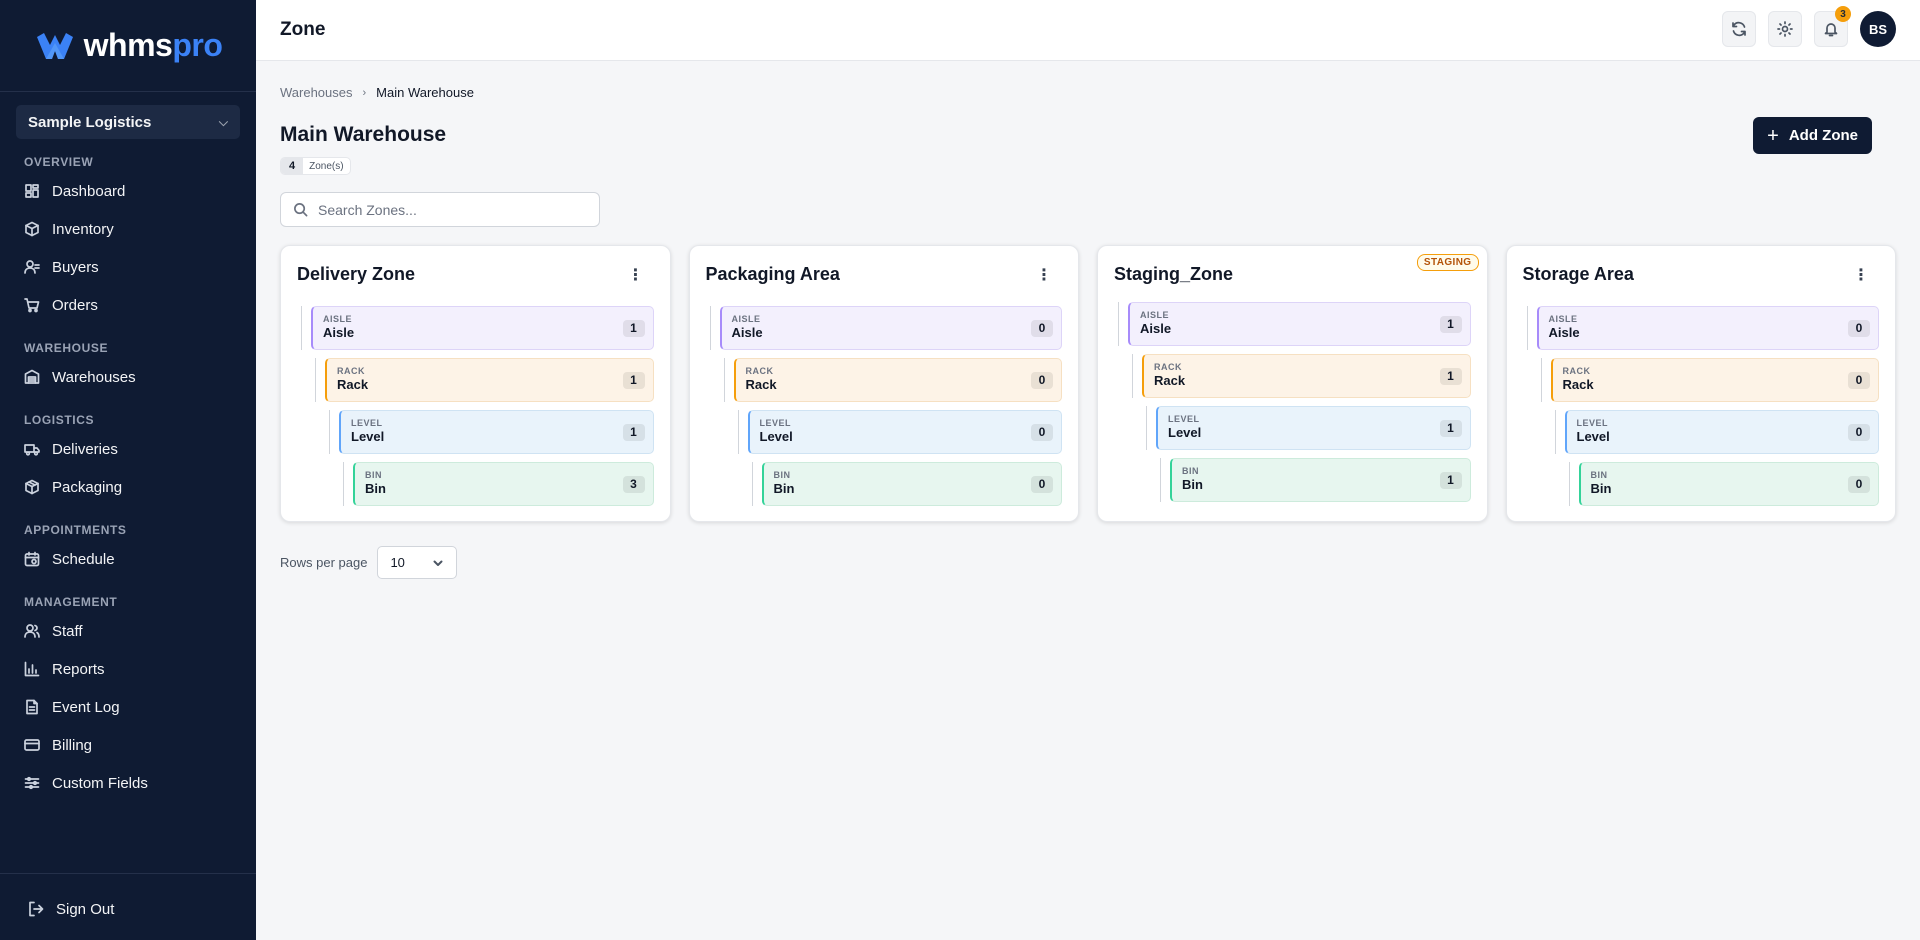 The width and height of the screenshot is (1920, 940). What do you see at coordinates (86, 707) in the screenshot?
I see `sidebar-item-label: Event Log` at bounding box center [86, 707].